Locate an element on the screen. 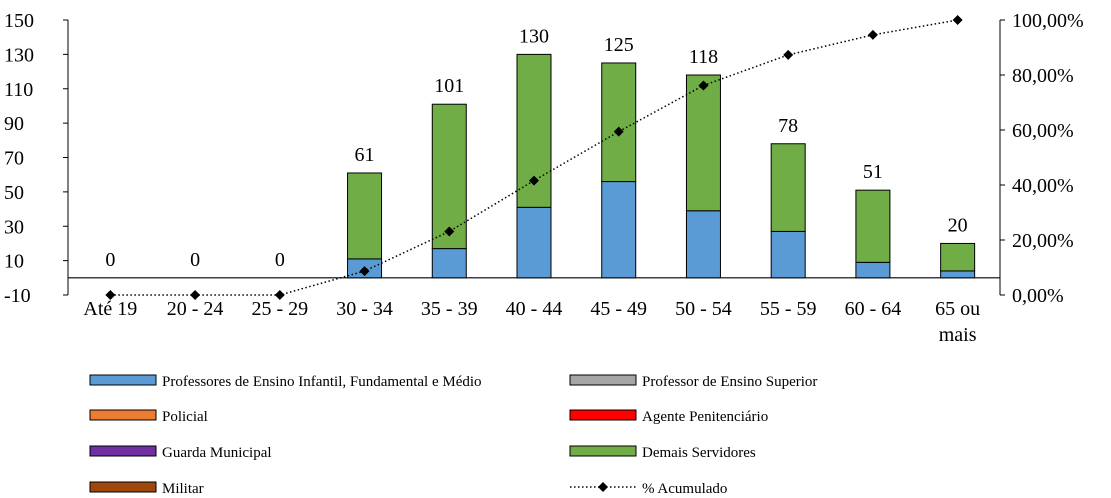  x-tick-label: 25 - 29 is located at coordinates (279, 309).